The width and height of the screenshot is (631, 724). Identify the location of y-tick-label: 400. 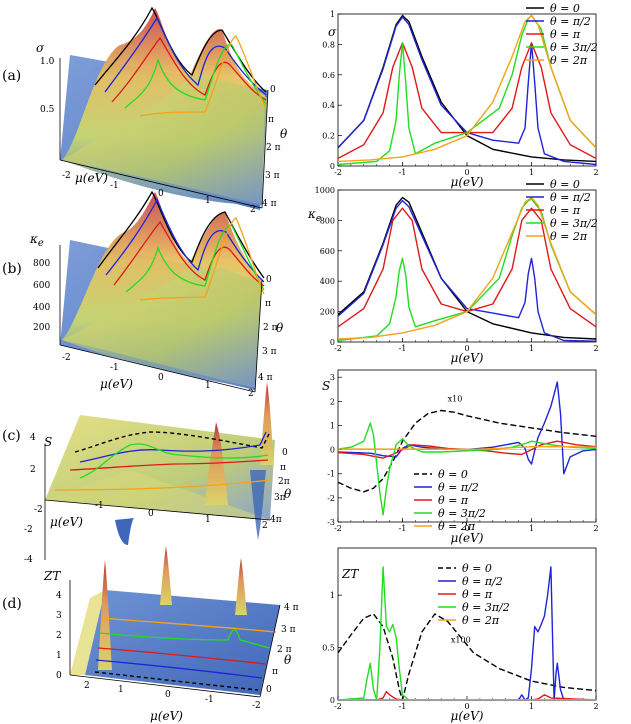
(327, 281).